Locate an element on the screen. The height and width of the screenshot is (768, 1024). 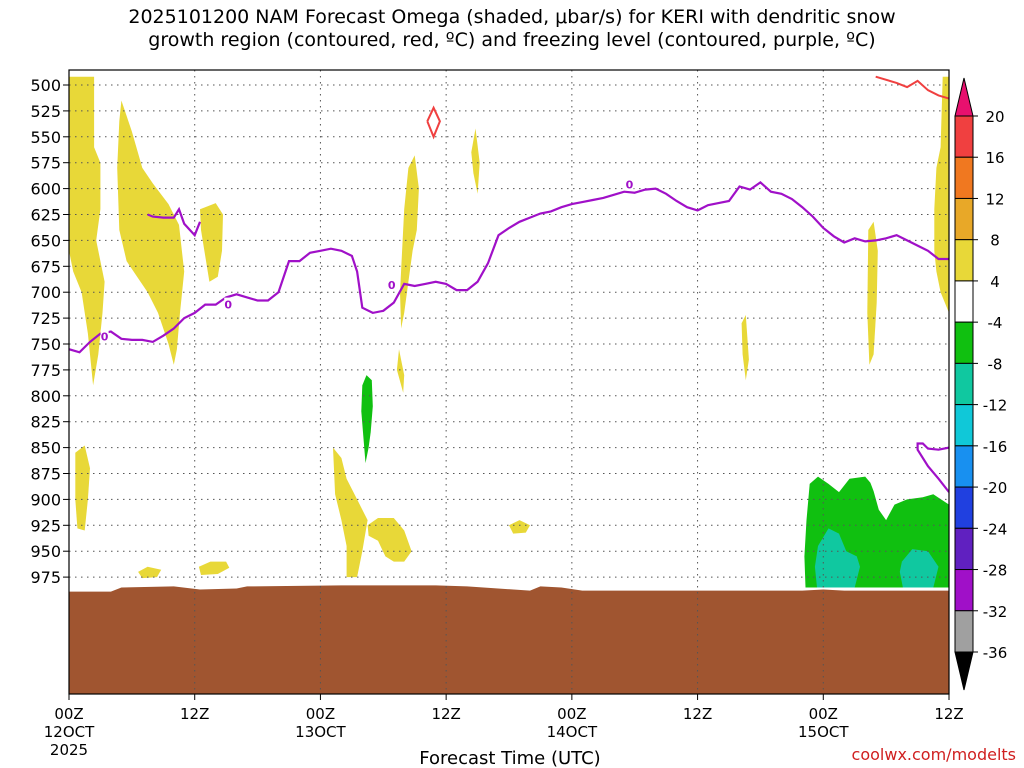
y-tick-label-15: 875 is located at coordinates (45, 474).